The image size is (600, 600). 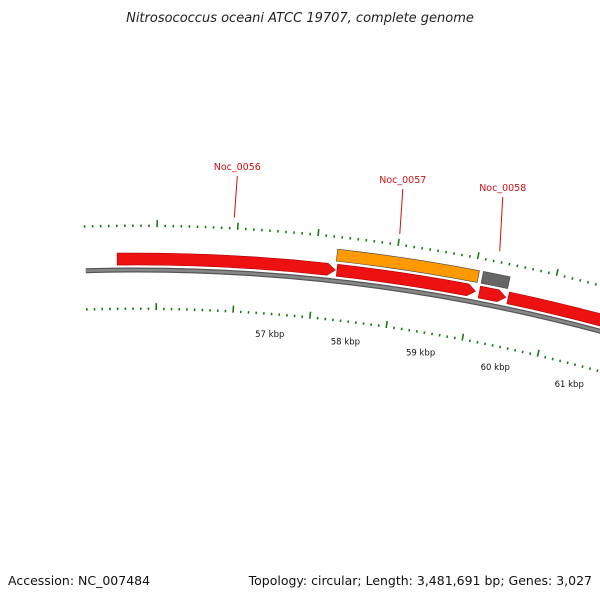 What do you see at coordinates (345, 343) in the screenshot?
I see `axis-tick-label: 58 kbp` at bounding box center [345, 343].